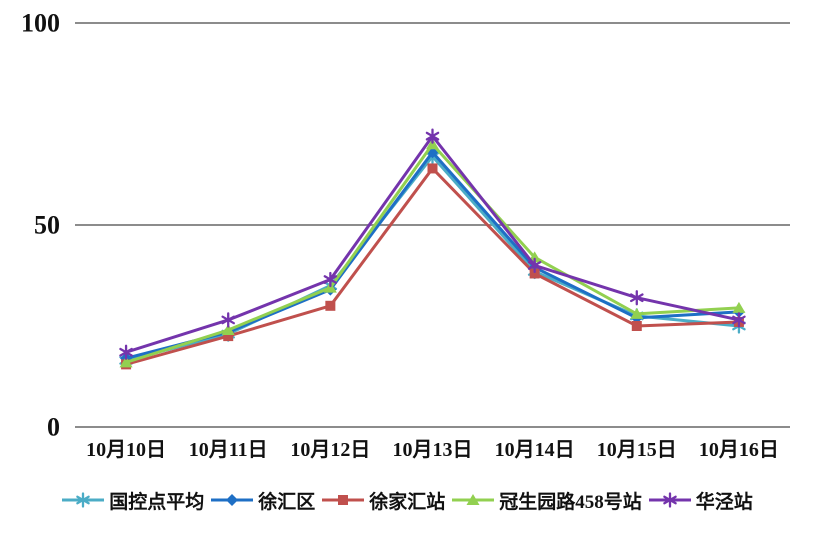  What do you see at coordinates (287, 502) in the screenshot?
I see `legend-label: 徐汇区` at bounding box center [287, 502].